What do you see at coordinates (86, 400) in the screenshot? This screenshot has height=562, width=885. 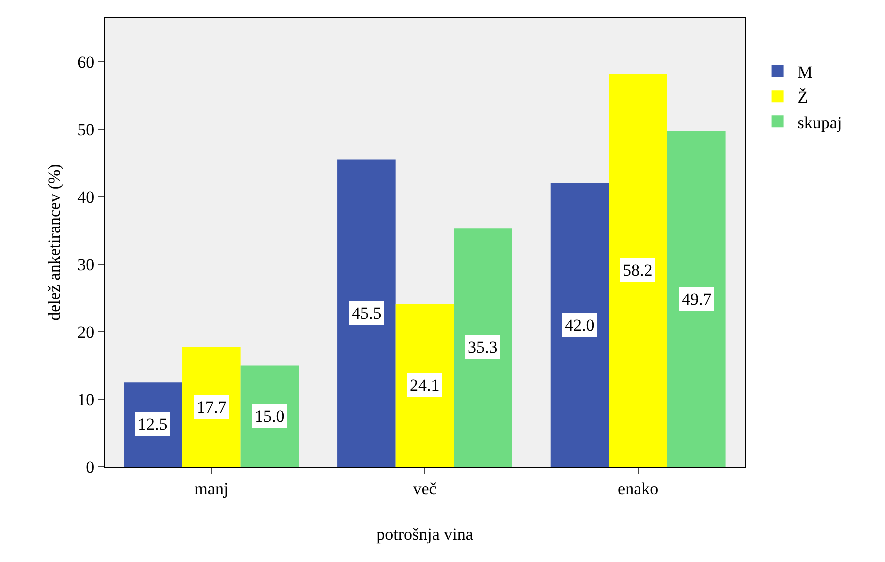 I see `y-tick-label: 10` at bounding box center [86, 400].